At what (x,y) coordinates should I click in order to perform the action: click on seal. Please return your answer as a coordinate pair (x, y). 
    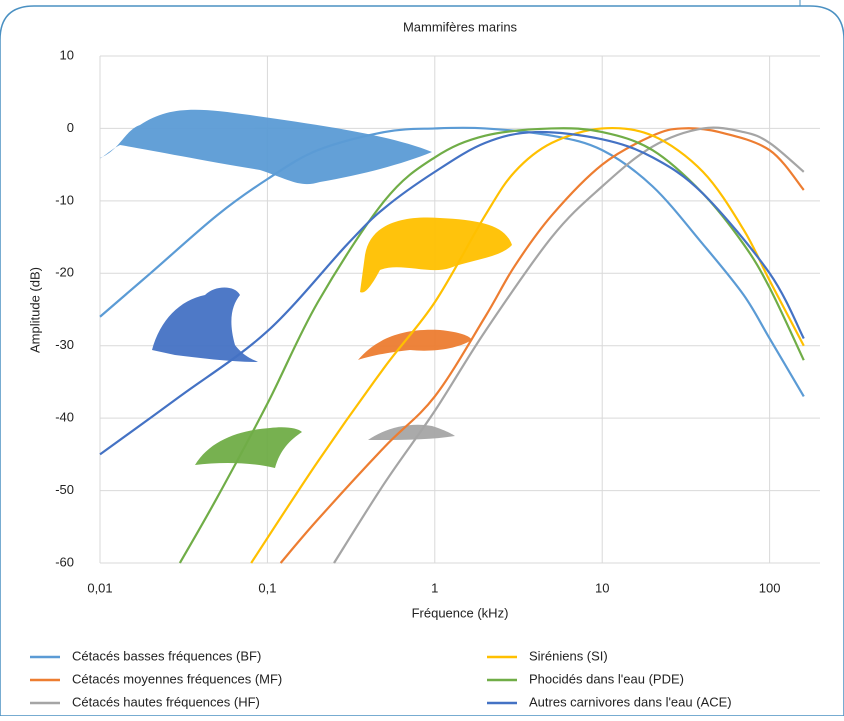
    Looking at the image, I should click on (248, 447).